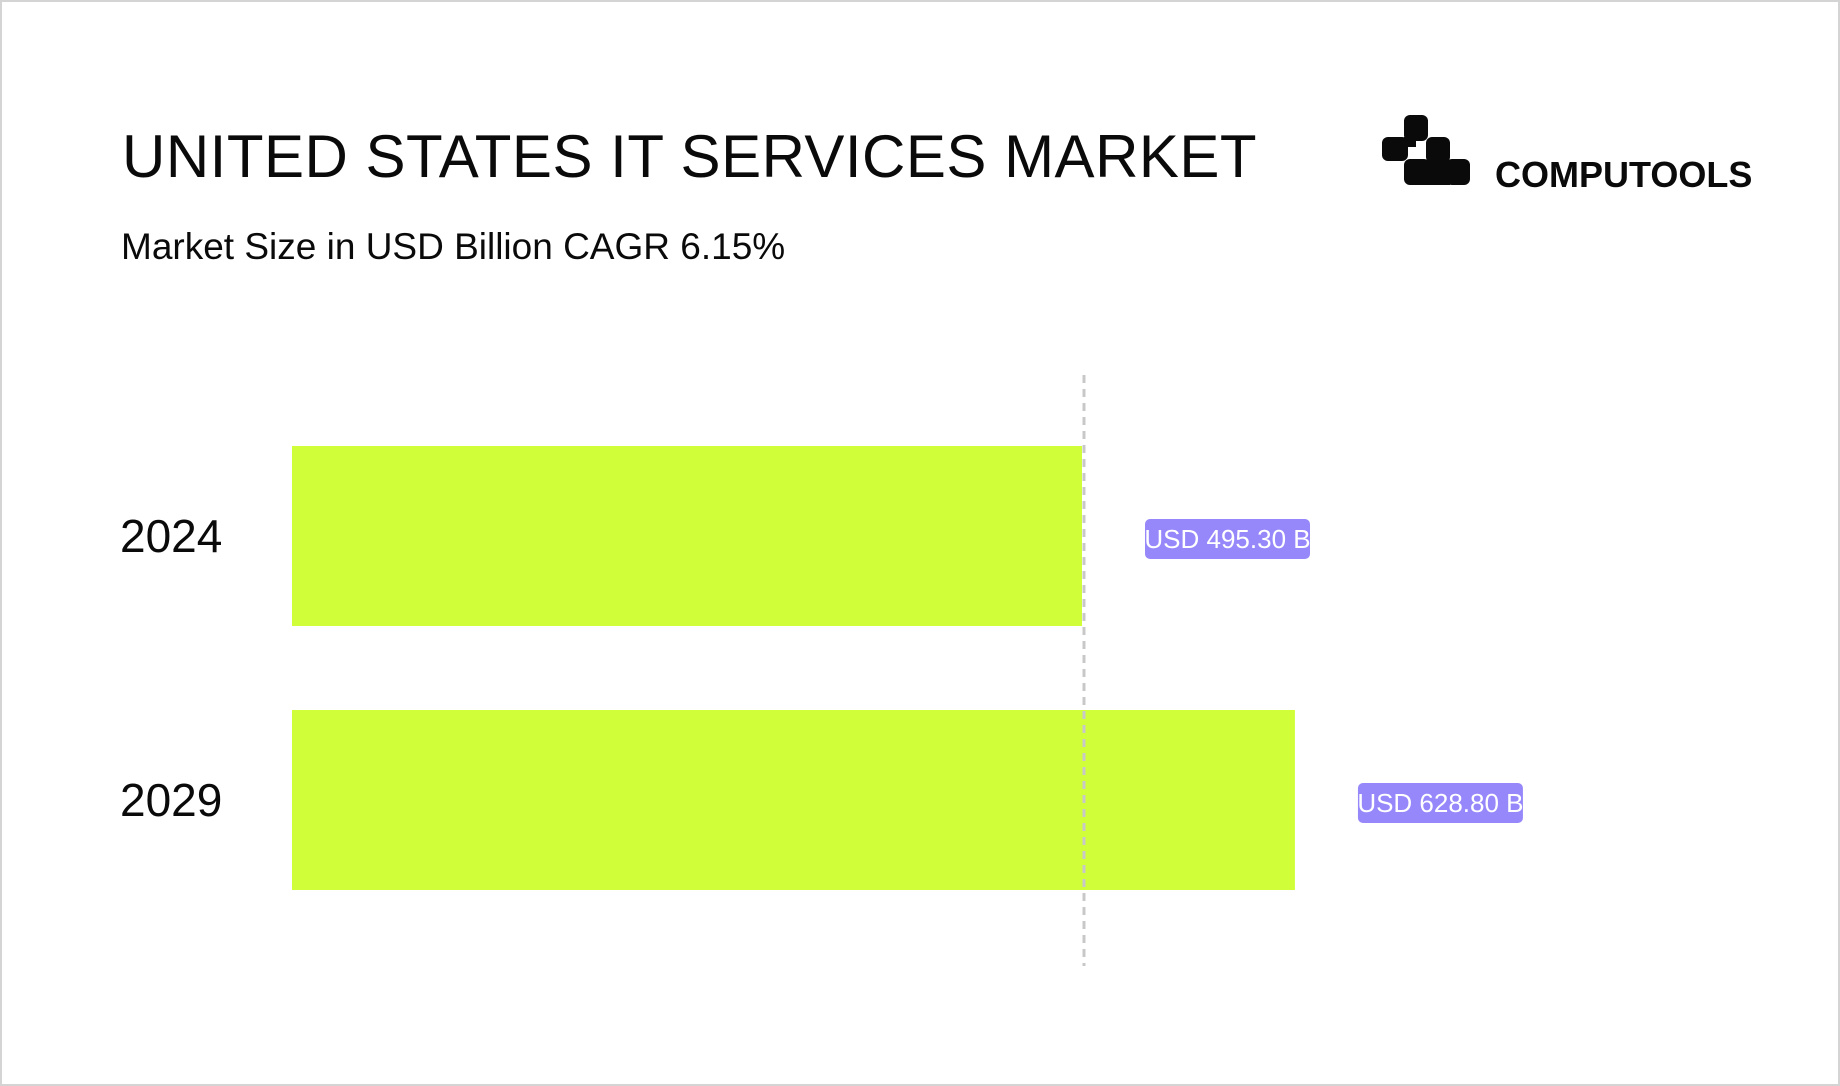  Describe the element at coordinates (687, 536) in the screenshot. I see `bar-2024` at that location.